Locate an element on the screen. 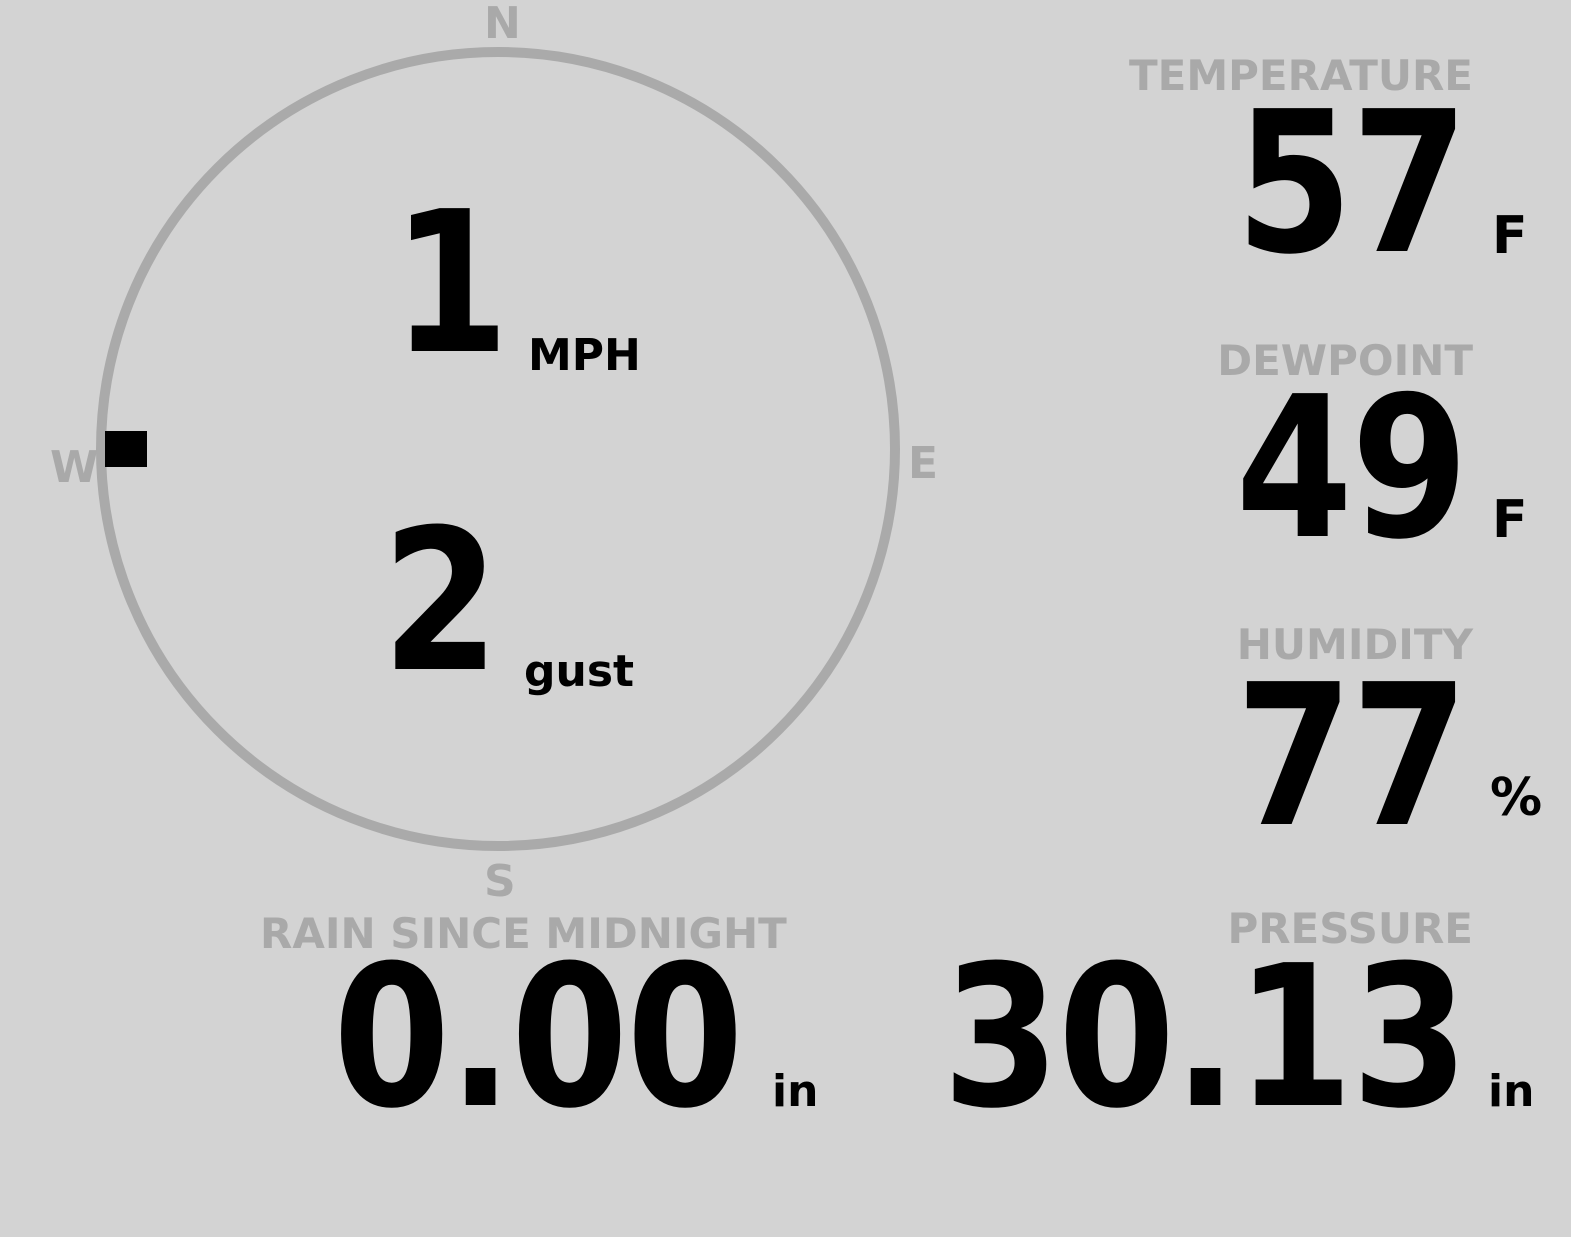 The image size is (1571, 1237). compass-south-label: S is located at coordinates (500, 881).